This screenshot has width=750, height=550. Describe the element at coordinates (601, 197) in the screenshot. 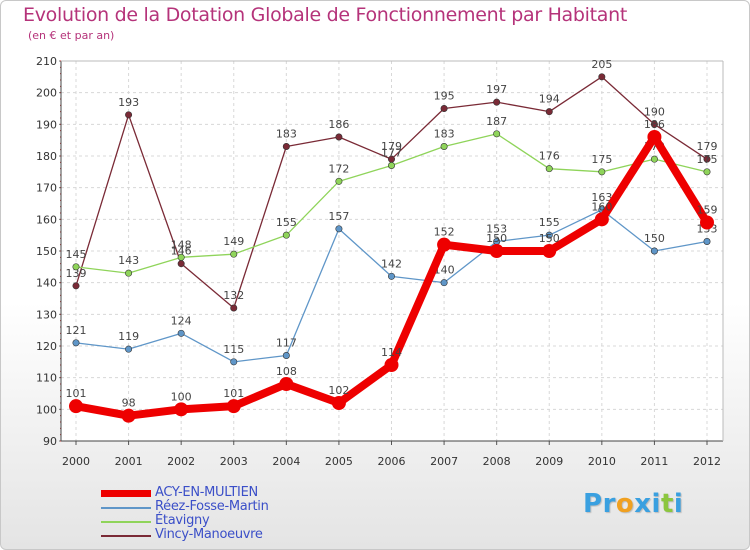

I see `data-label: 163` at that location.